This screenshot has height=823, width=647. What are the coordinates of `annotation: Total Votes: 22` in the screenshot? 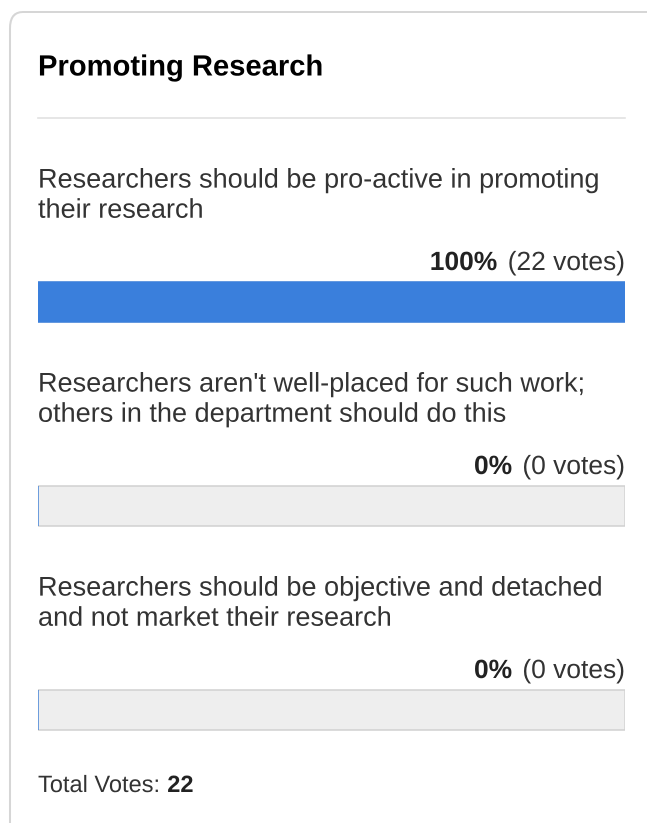 It's located at (115, 783).